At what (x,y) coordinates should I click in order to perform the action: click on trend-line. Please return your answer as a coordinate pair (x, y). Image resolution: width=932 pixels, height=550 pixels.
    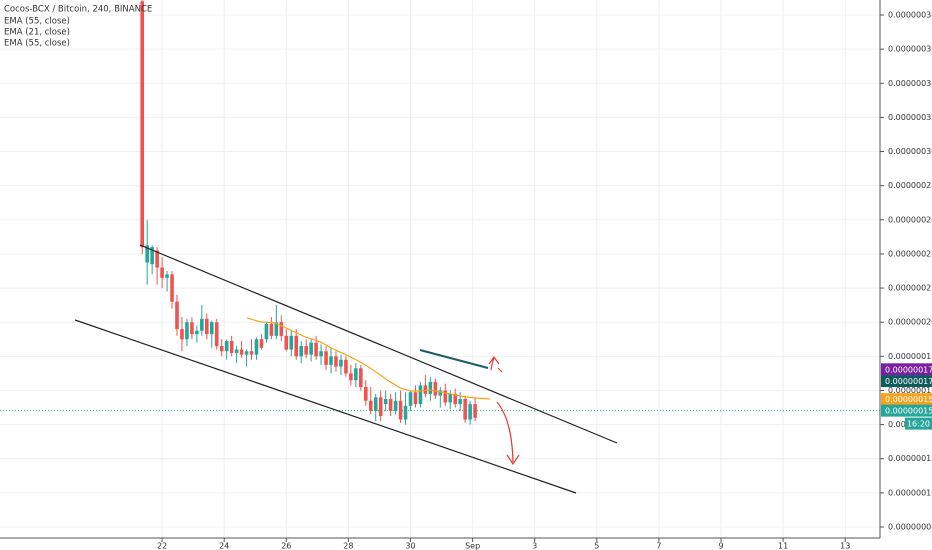
    Looking at the image, I should click on (454, 359).